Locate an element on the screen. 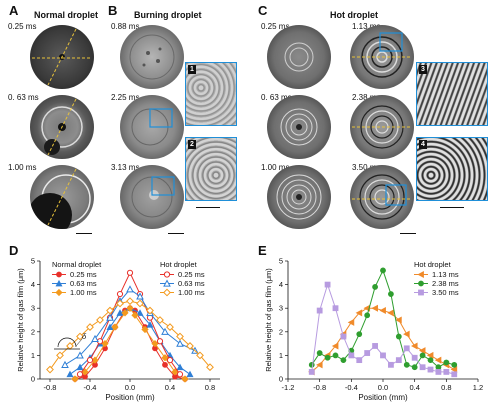  y-tick-label: 5 is located at coordinates (33, 261).